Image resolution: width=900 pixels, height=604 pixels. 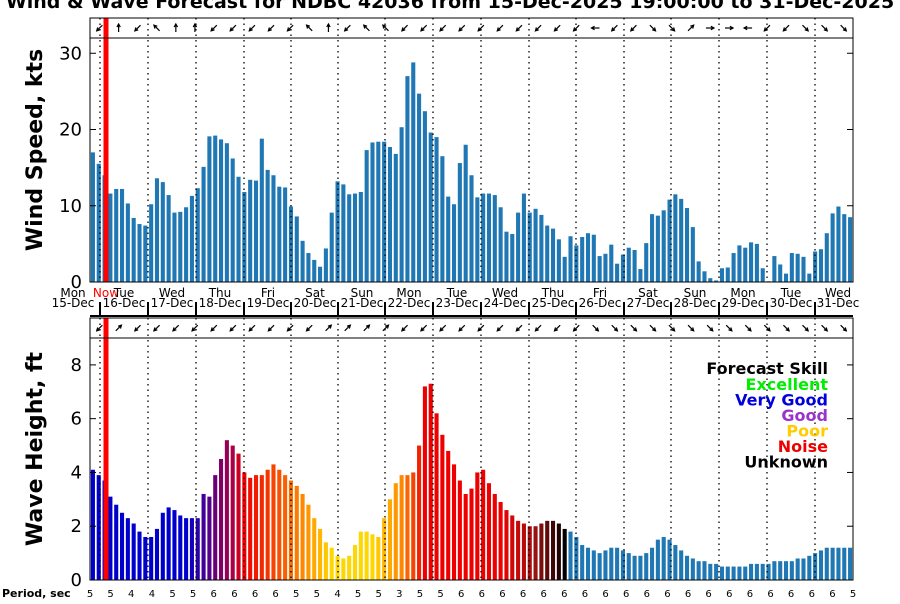 I want to click on wave-ytick-label: 8, so click(x=76, y=365).